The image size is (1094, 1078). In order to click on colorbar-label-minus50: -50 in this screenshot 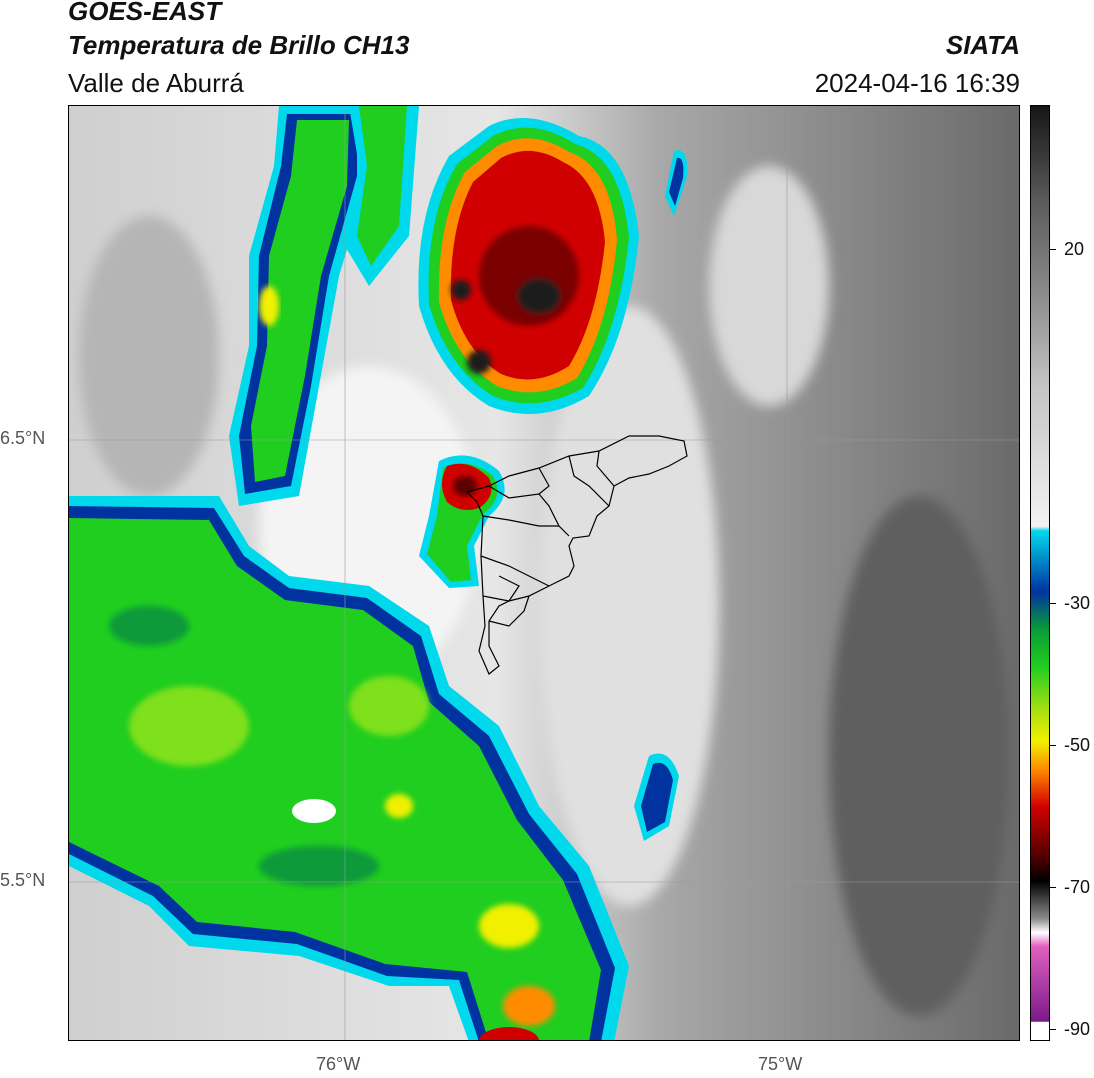, I will do `click(1077, 745)`.